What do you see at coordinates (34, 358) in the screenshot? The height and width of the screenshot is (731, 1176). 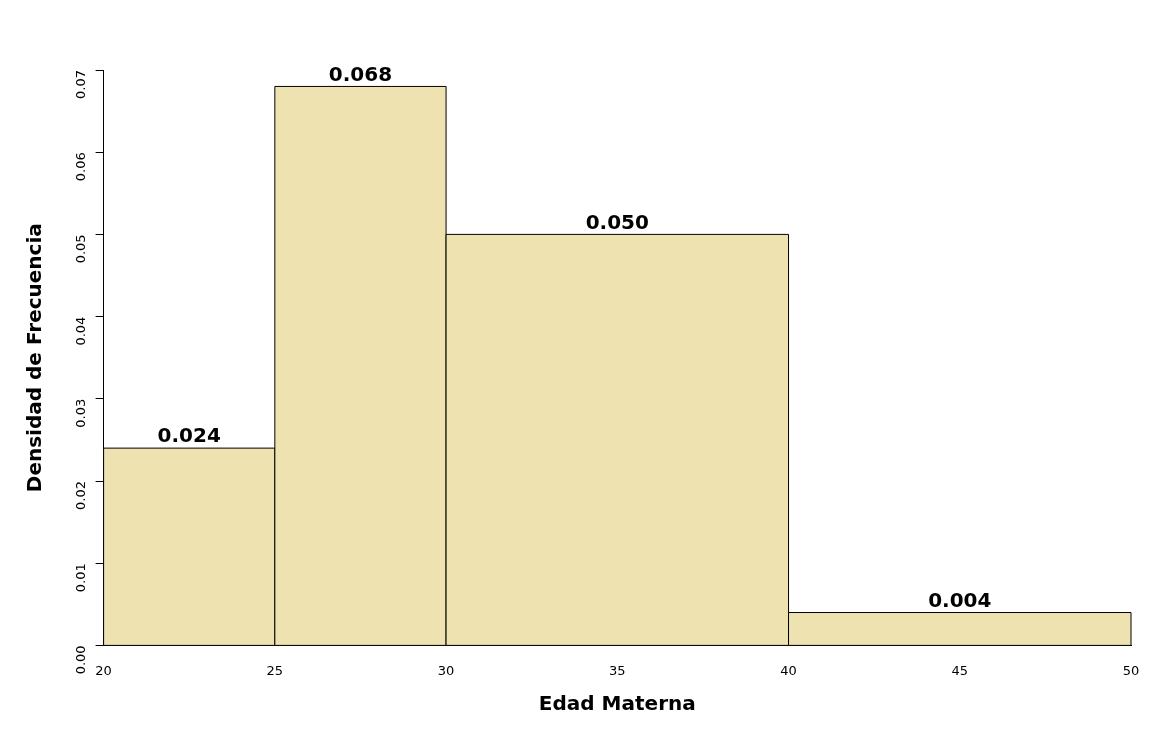 I see `y-axis-title: Densidad de Frecuencia` at bounding box center [34, 358].